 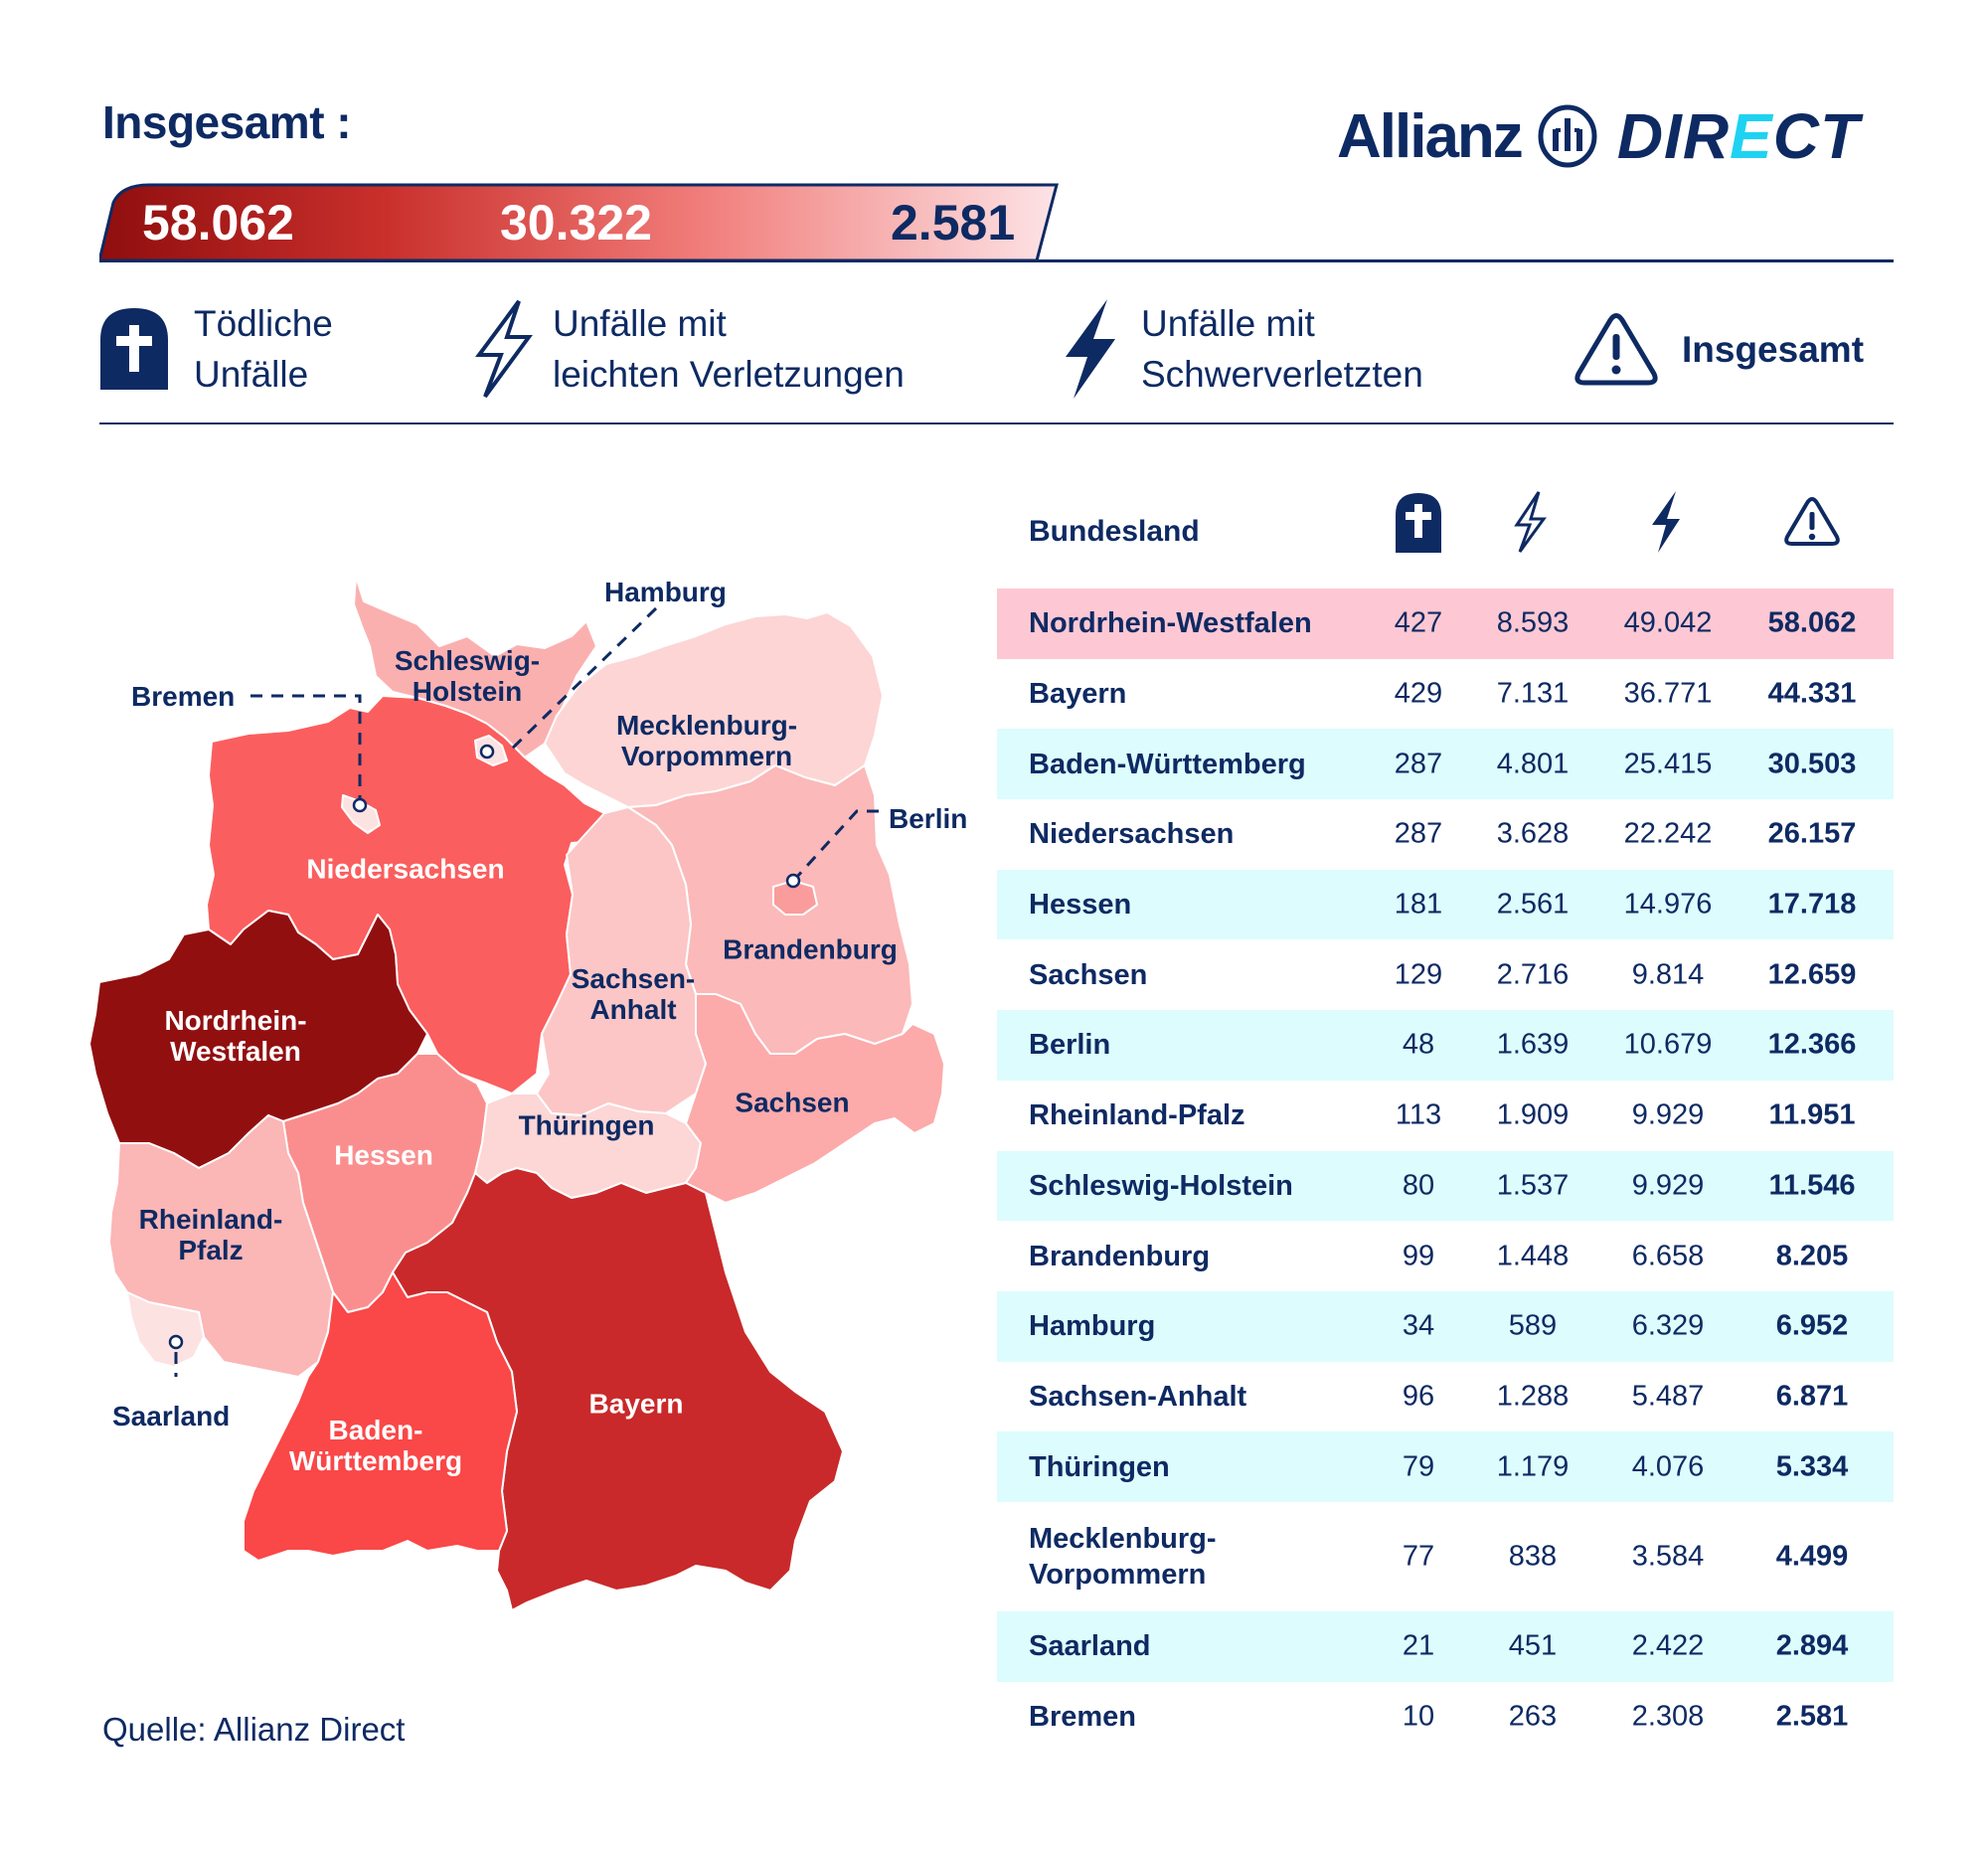 I want to click on cell-light: 1.288, so click(x=1533, y=1397).